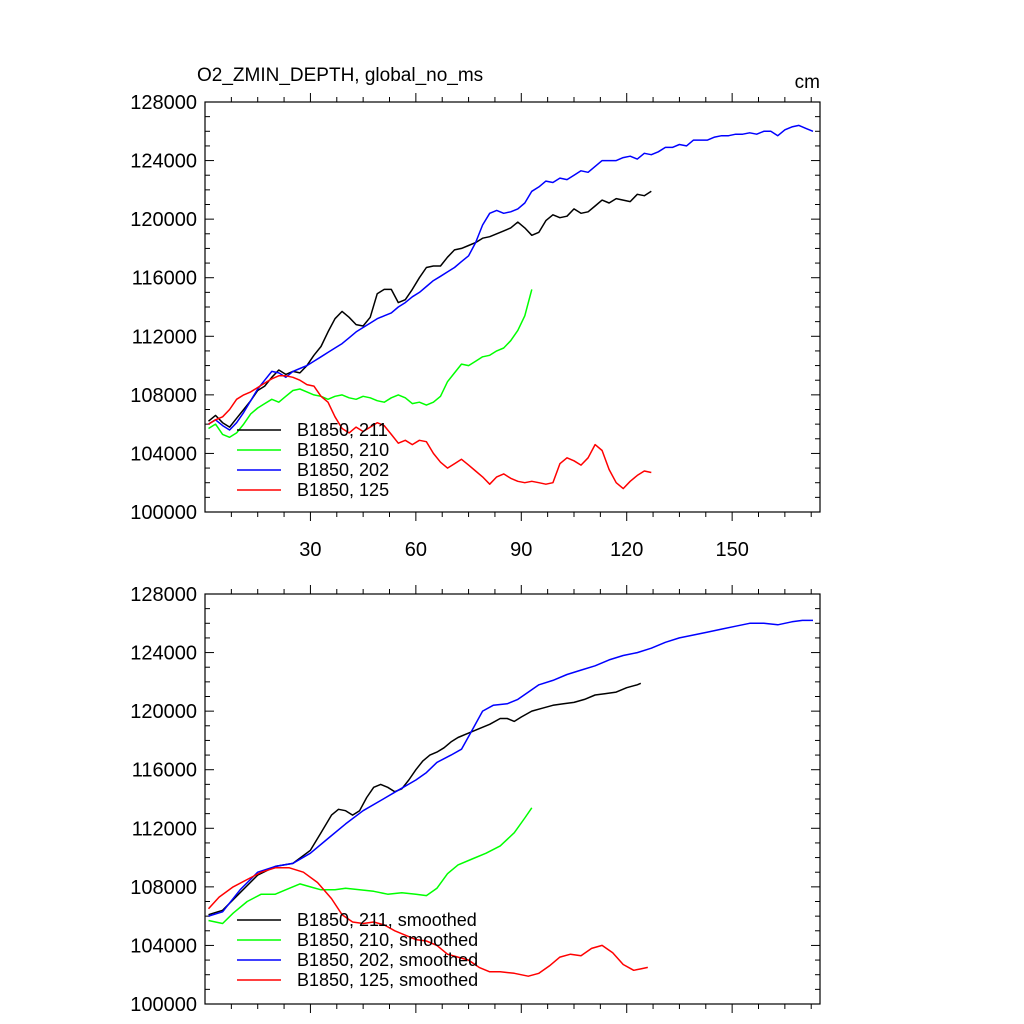  What do you see at coordinates (416, 550) in the screenshot?
I see `x-tick-label: 60` at bounding box center [416, 550].